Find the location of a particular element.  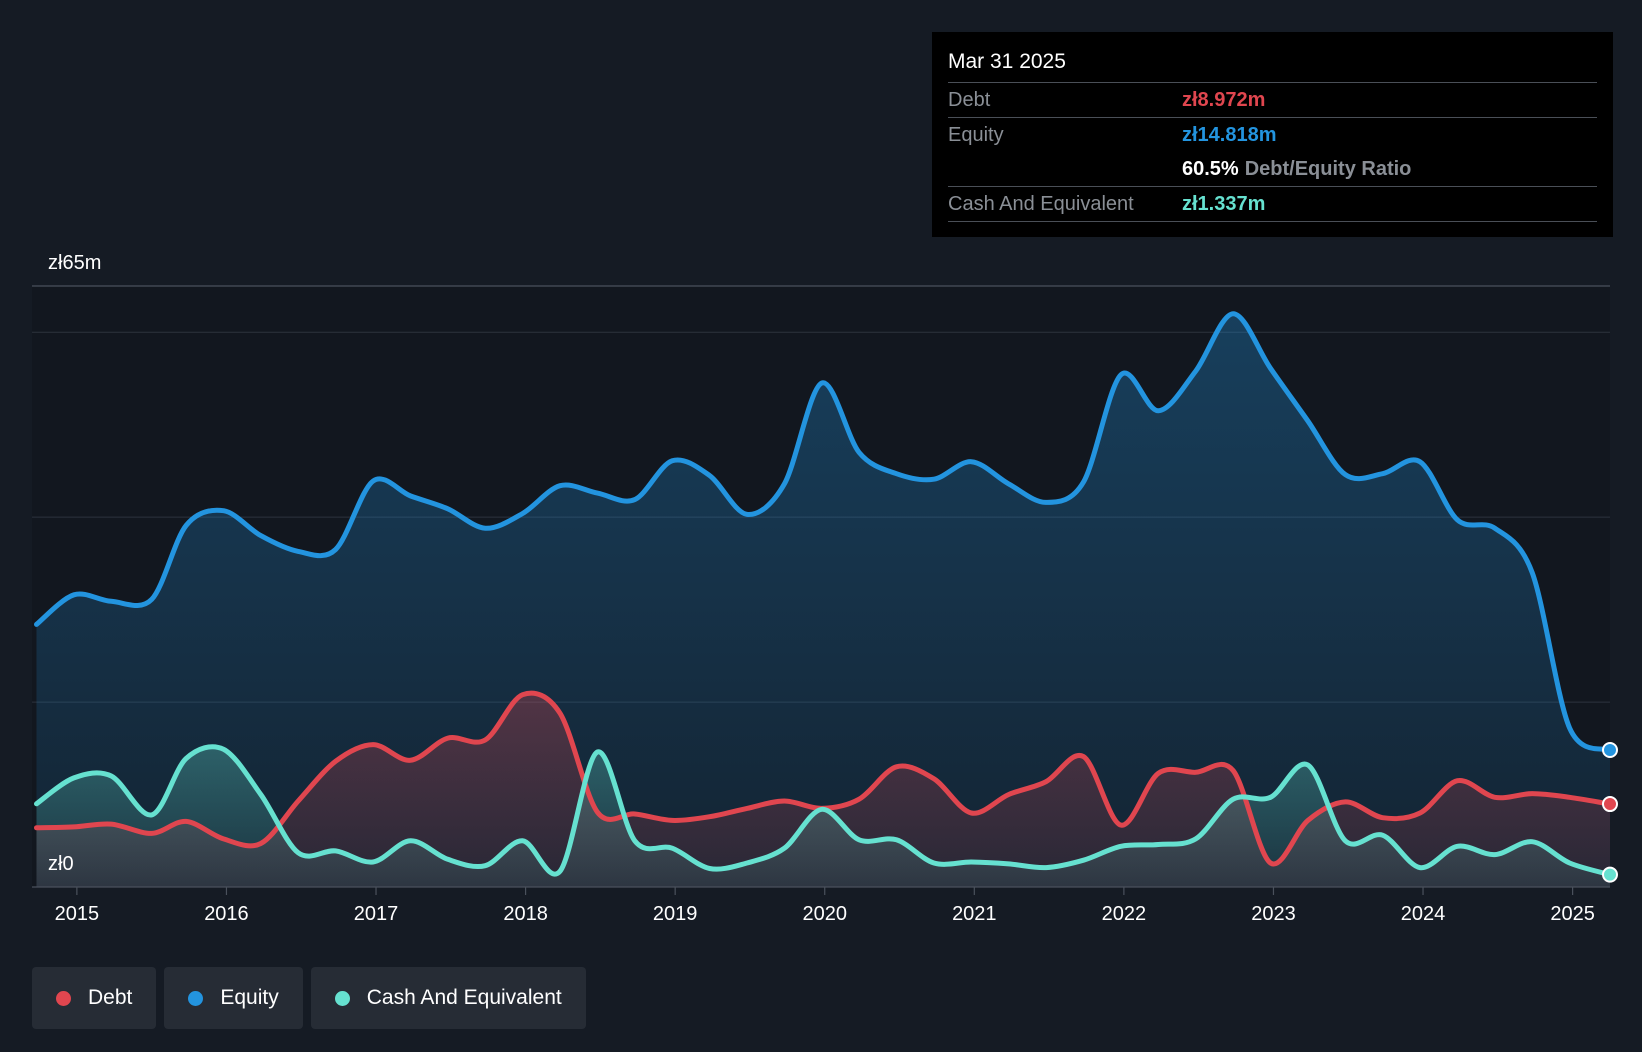

cash-area is located at coordinates (823, 816).